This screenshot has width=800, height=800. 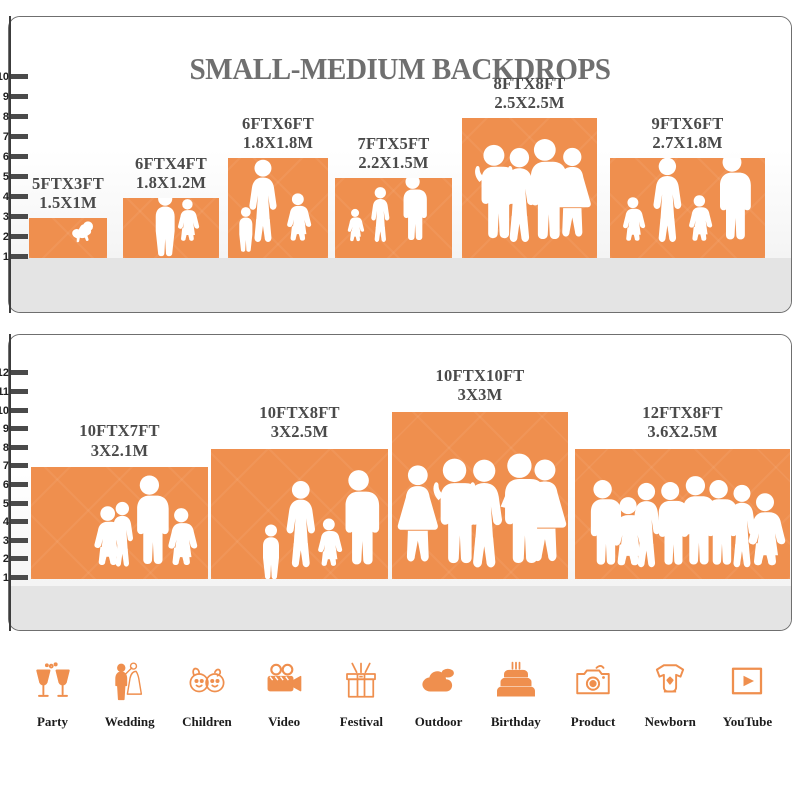 What do you see at coordinates (480, 375) in the screenshot?
I see `bar-label-feet: 10FTX10FT` at bounding box center [480, 375].